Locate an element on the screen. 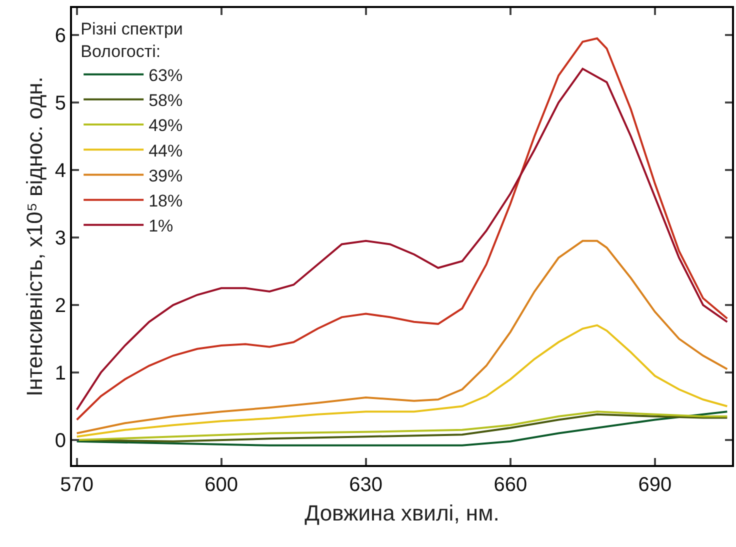 The height and width of the screenshot is (547, 736). y-tick-label: 3 is located at coordinates (60, 239).